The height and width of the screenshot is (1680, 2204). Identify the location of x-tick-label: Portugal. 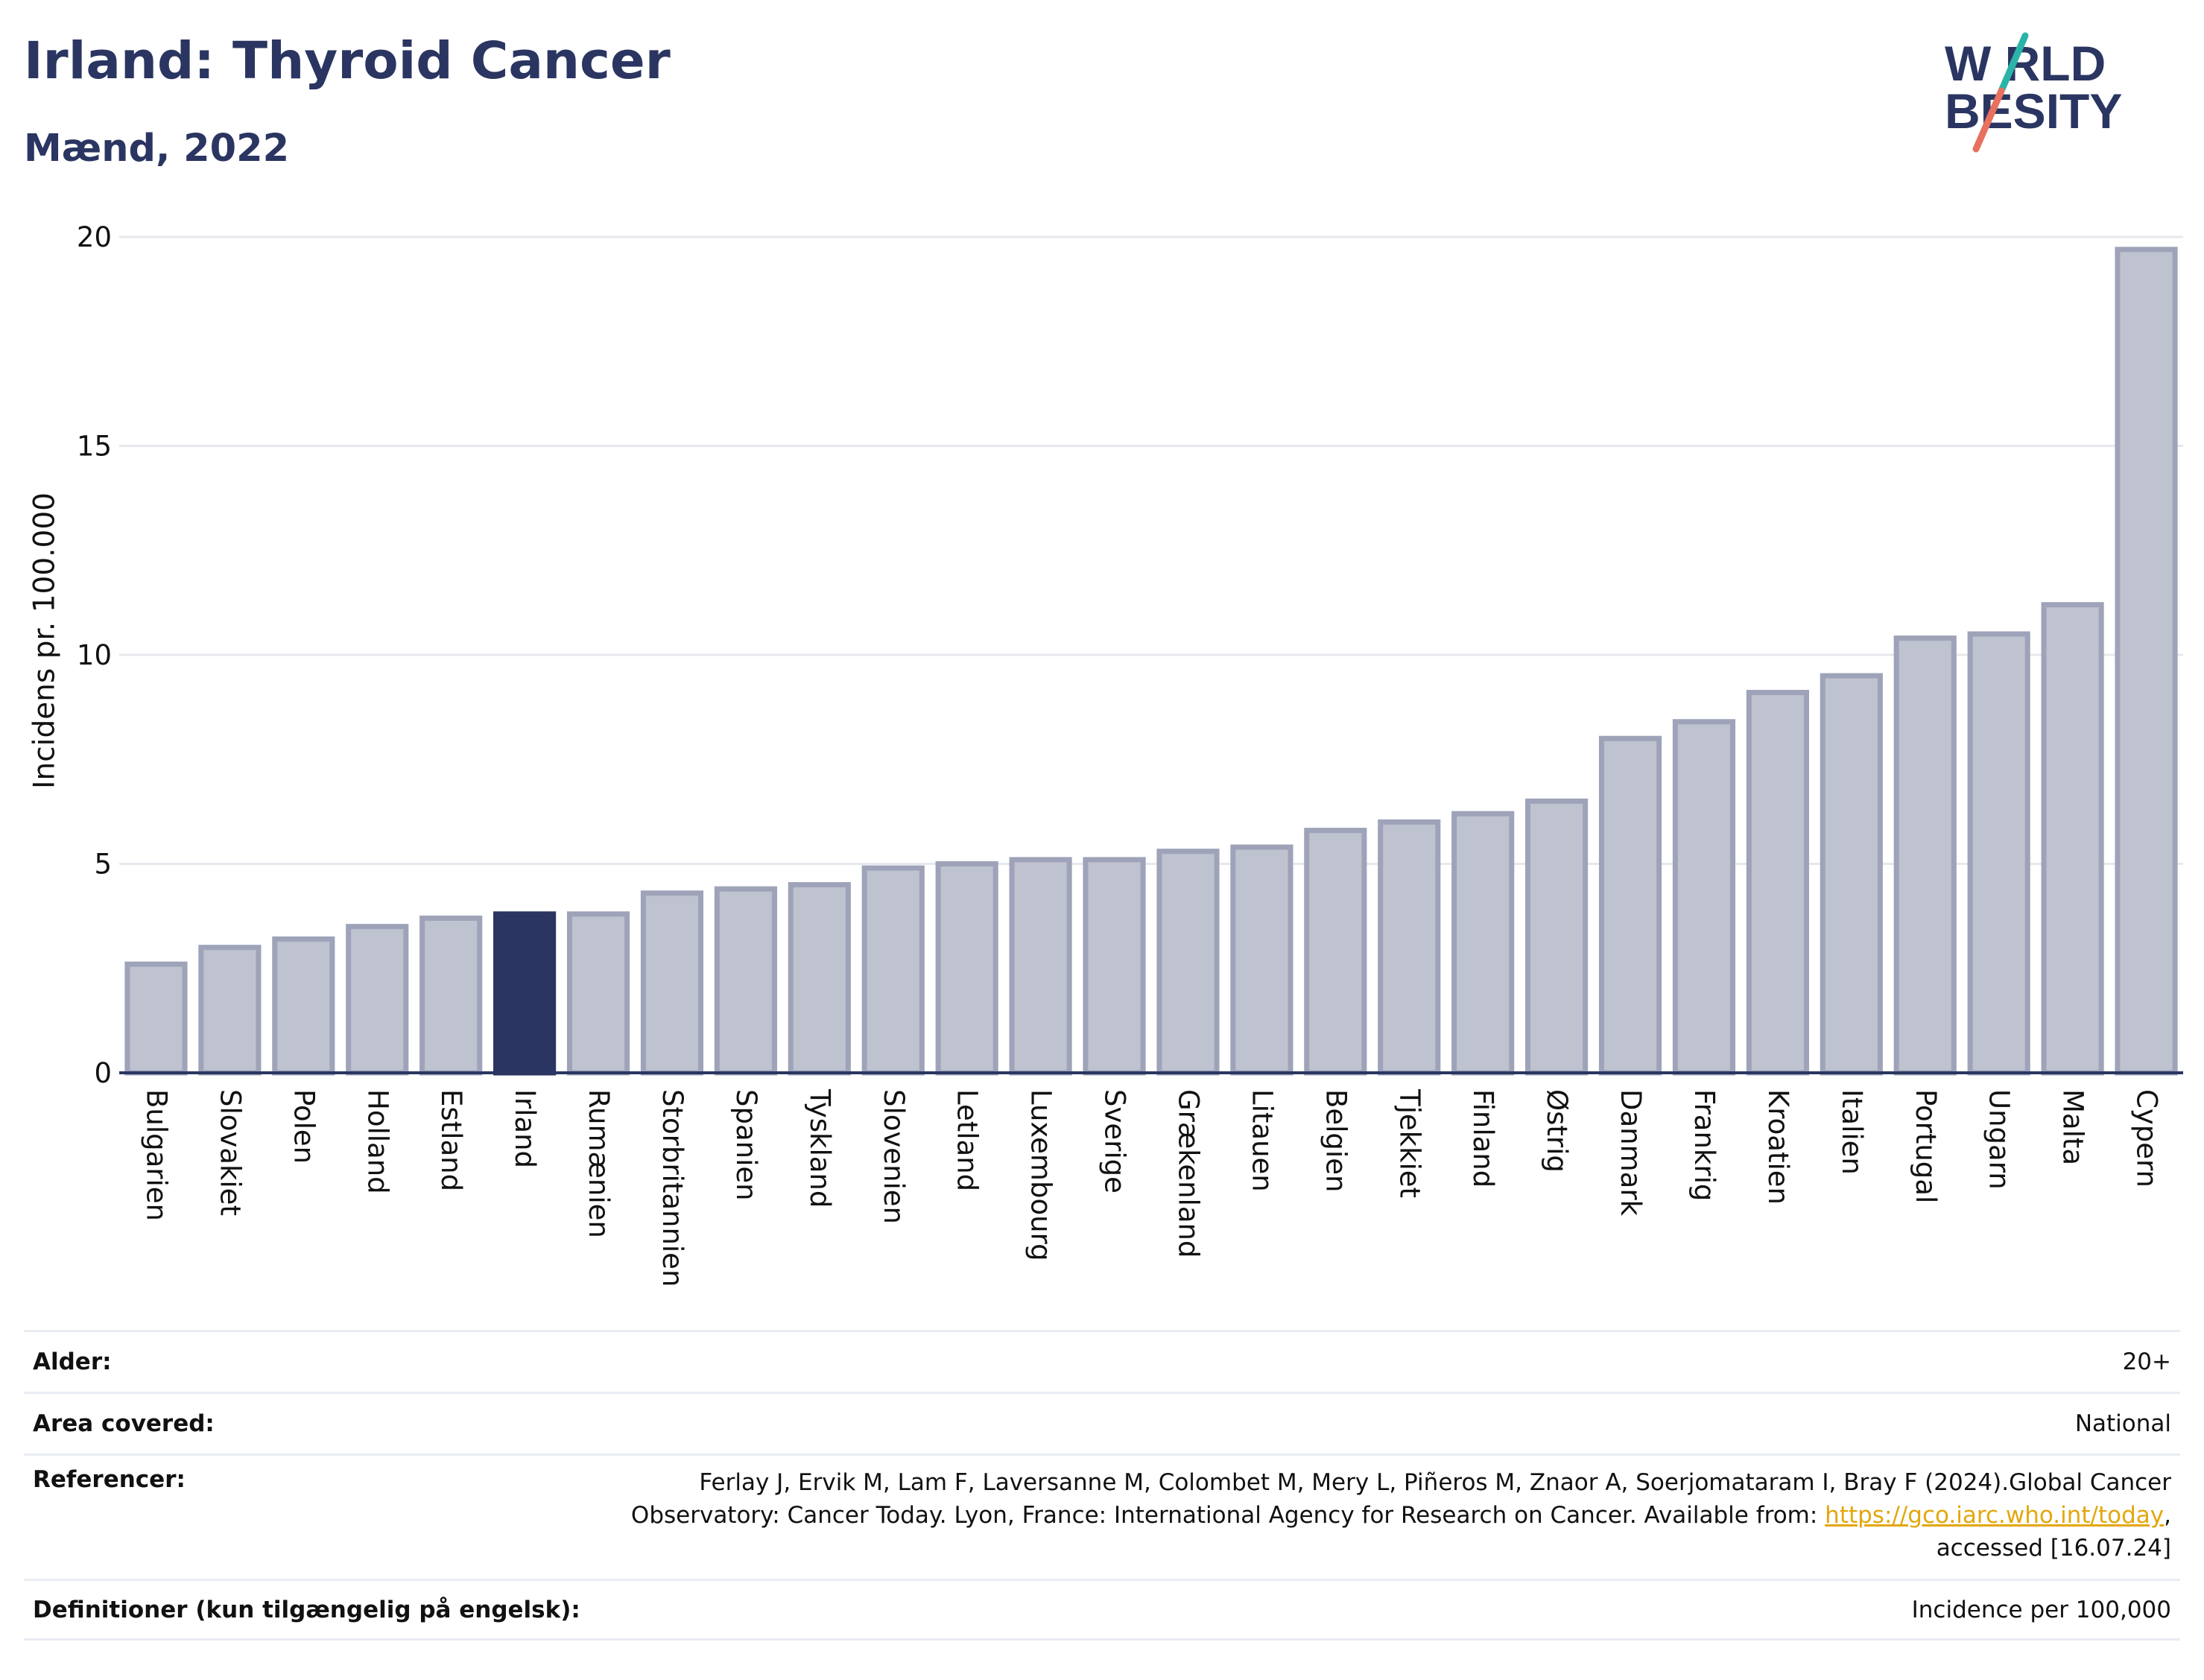
(1926, 1146).